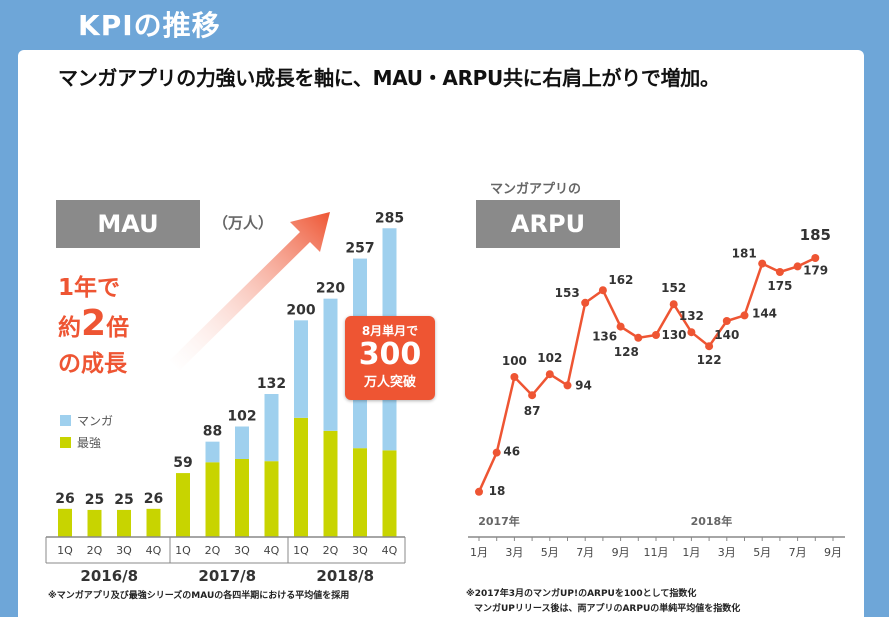 The height and width of the screenshot is (617, 889). What do you see at coordinates (497, 491) in the screenshot?
I see `arpu-value-label: 18` at bounding box center [497, 491].